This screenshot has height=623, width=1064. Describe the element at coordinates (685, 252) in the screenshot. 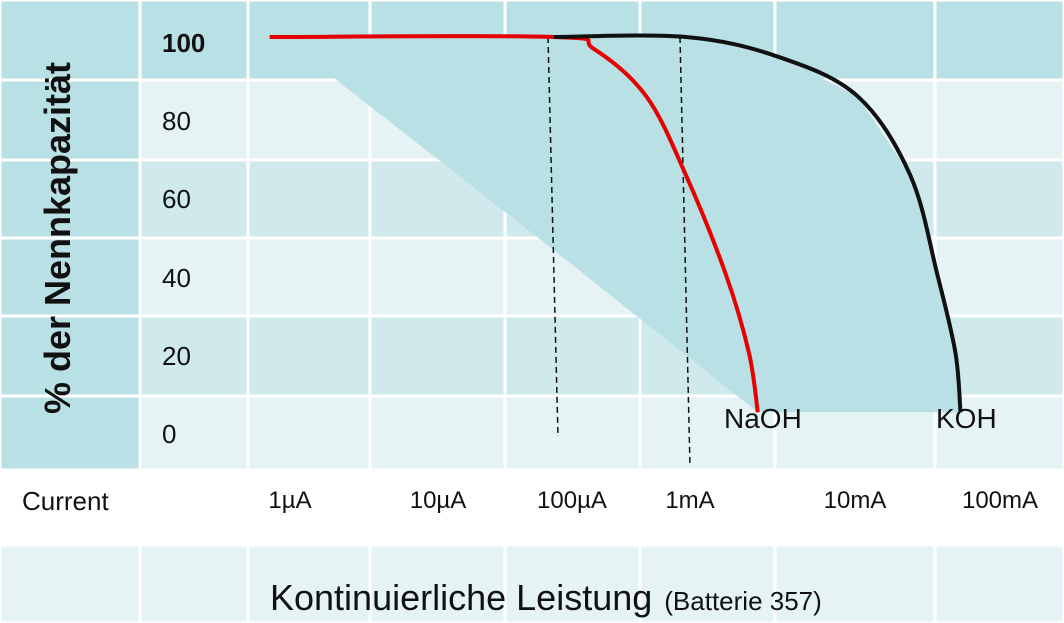

I see `dashed-marker-1mA` at that location.